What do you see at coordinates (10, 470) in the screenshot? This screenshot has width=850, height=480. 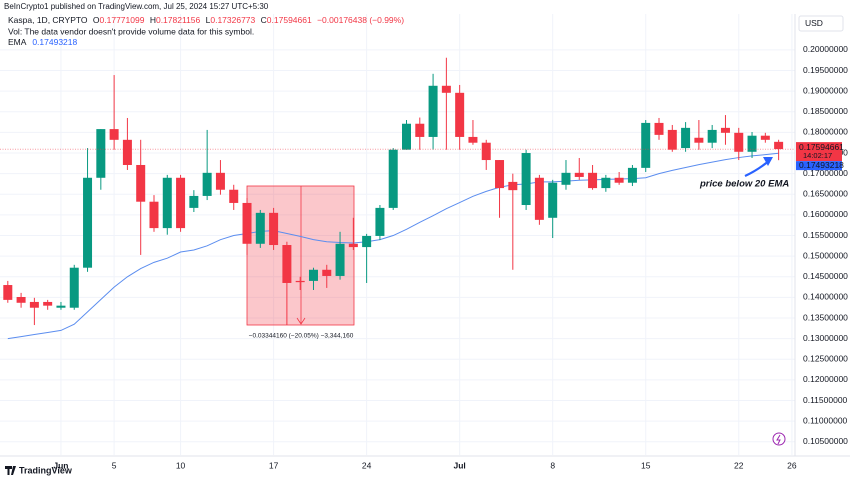 I see `brand-logo` at bounding box center [10, 470].